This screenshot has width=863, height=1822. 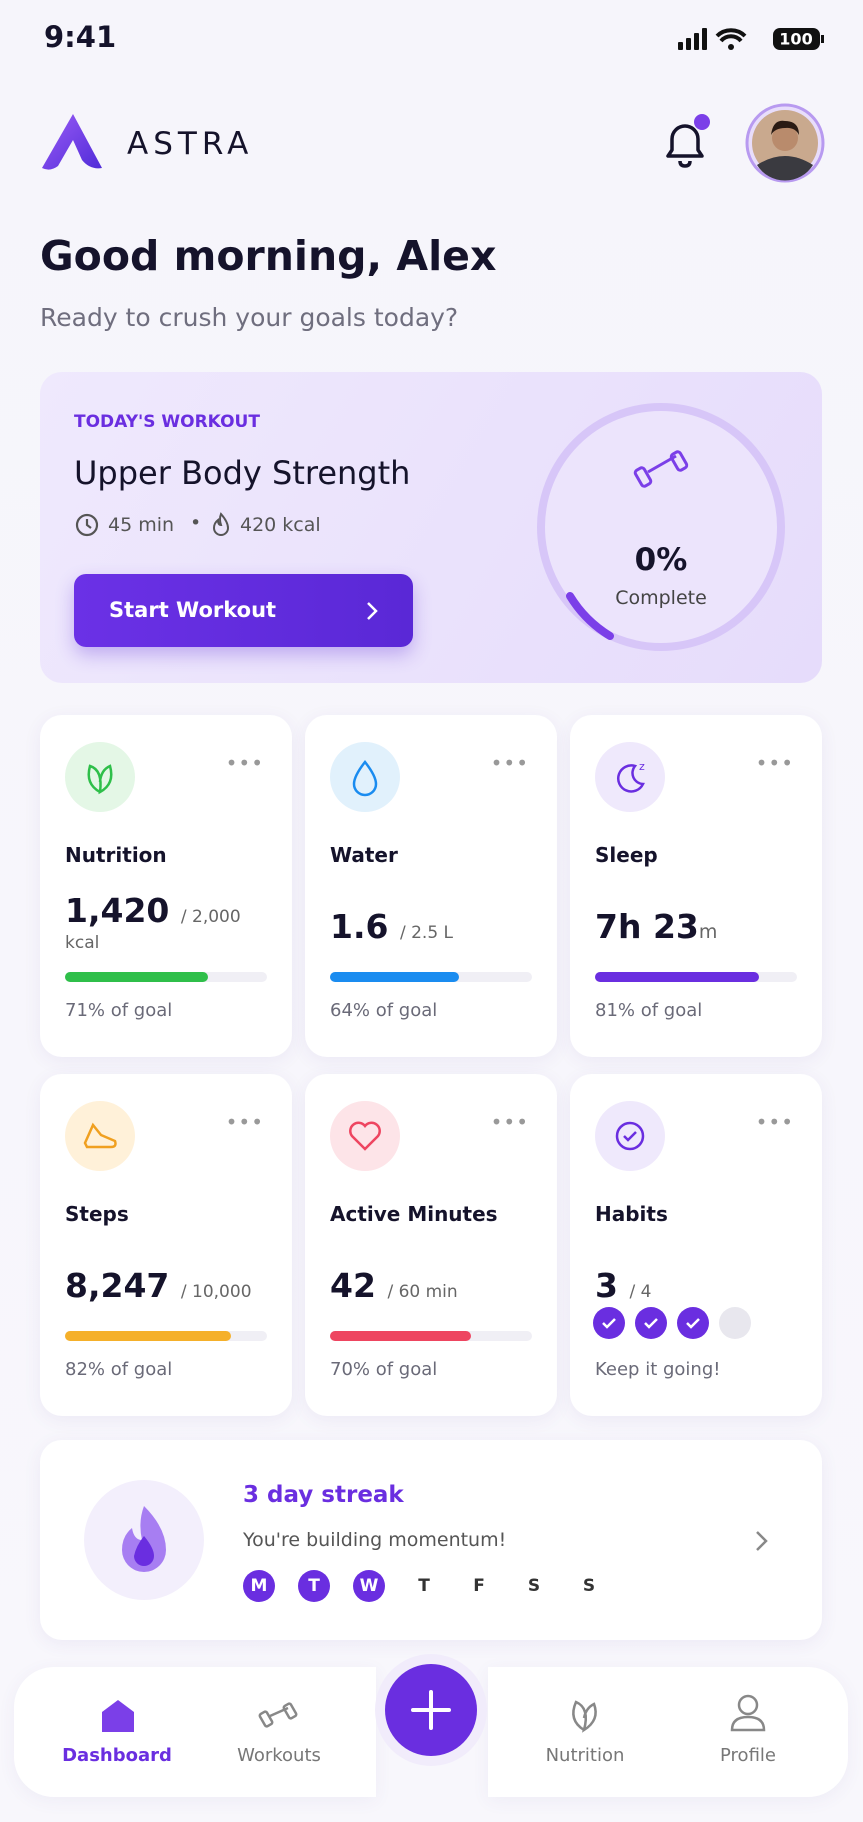 What do you see at coordinates (640, 1292) in the screenshot?
I see `value-target: / 4` at bounding box center [640, 1292].